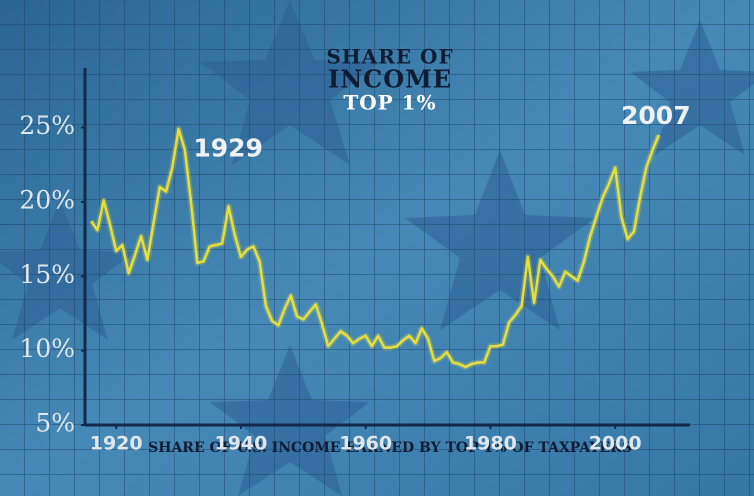 Image resolution: width=754 pixels, height=496 pixels. I want to click on y-tick-label: 20%, so click(47, 199).